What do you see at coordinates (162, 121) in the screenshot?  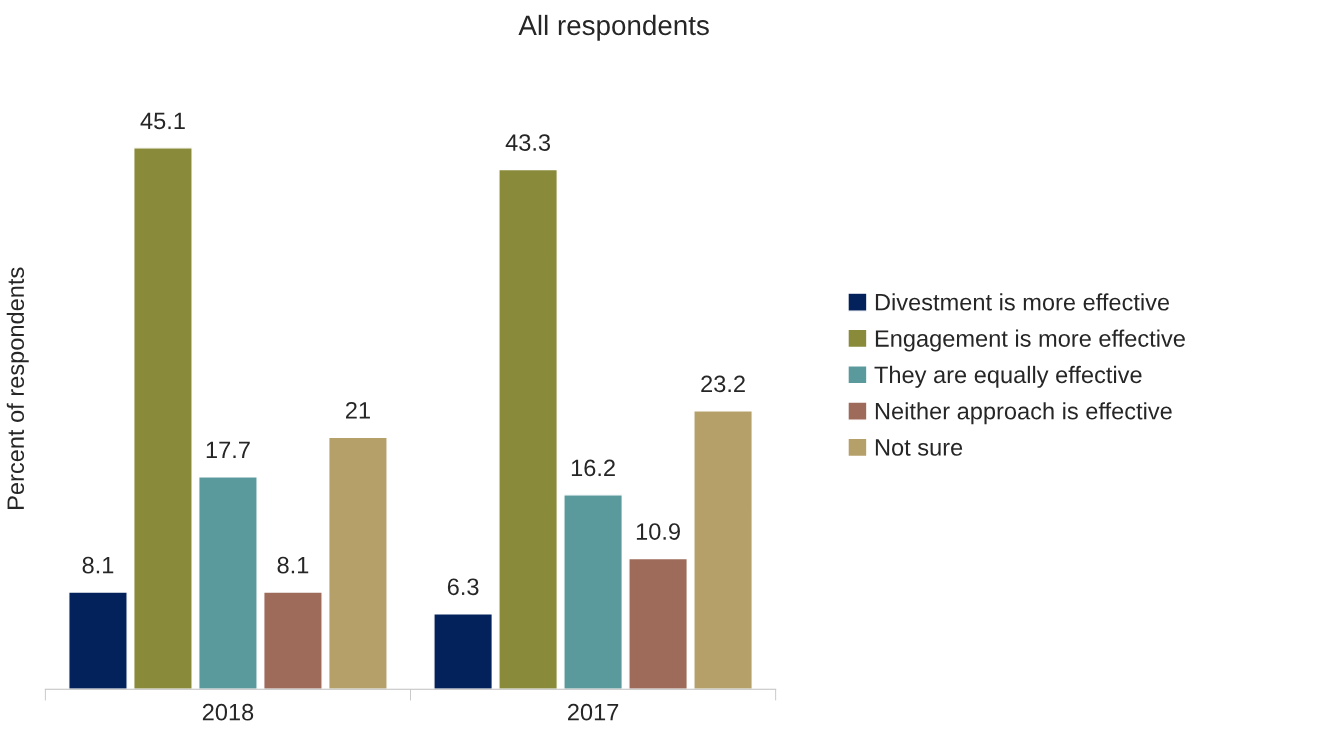 I see `data-label: 45.1` at bounding box center [162, 121].